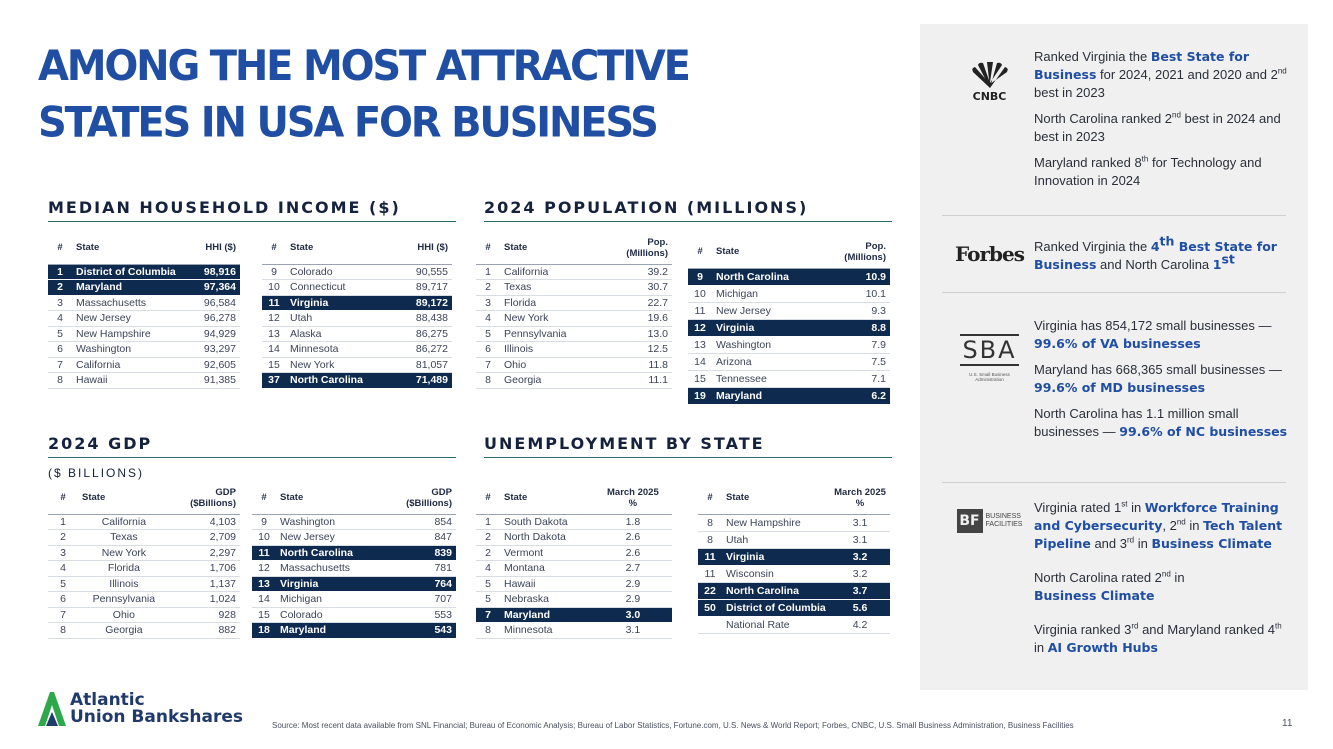  What do you see at coordinates (424, 272) in the screenshot?
I see `value-cell: 90,555` at bounding box center [424, 272].